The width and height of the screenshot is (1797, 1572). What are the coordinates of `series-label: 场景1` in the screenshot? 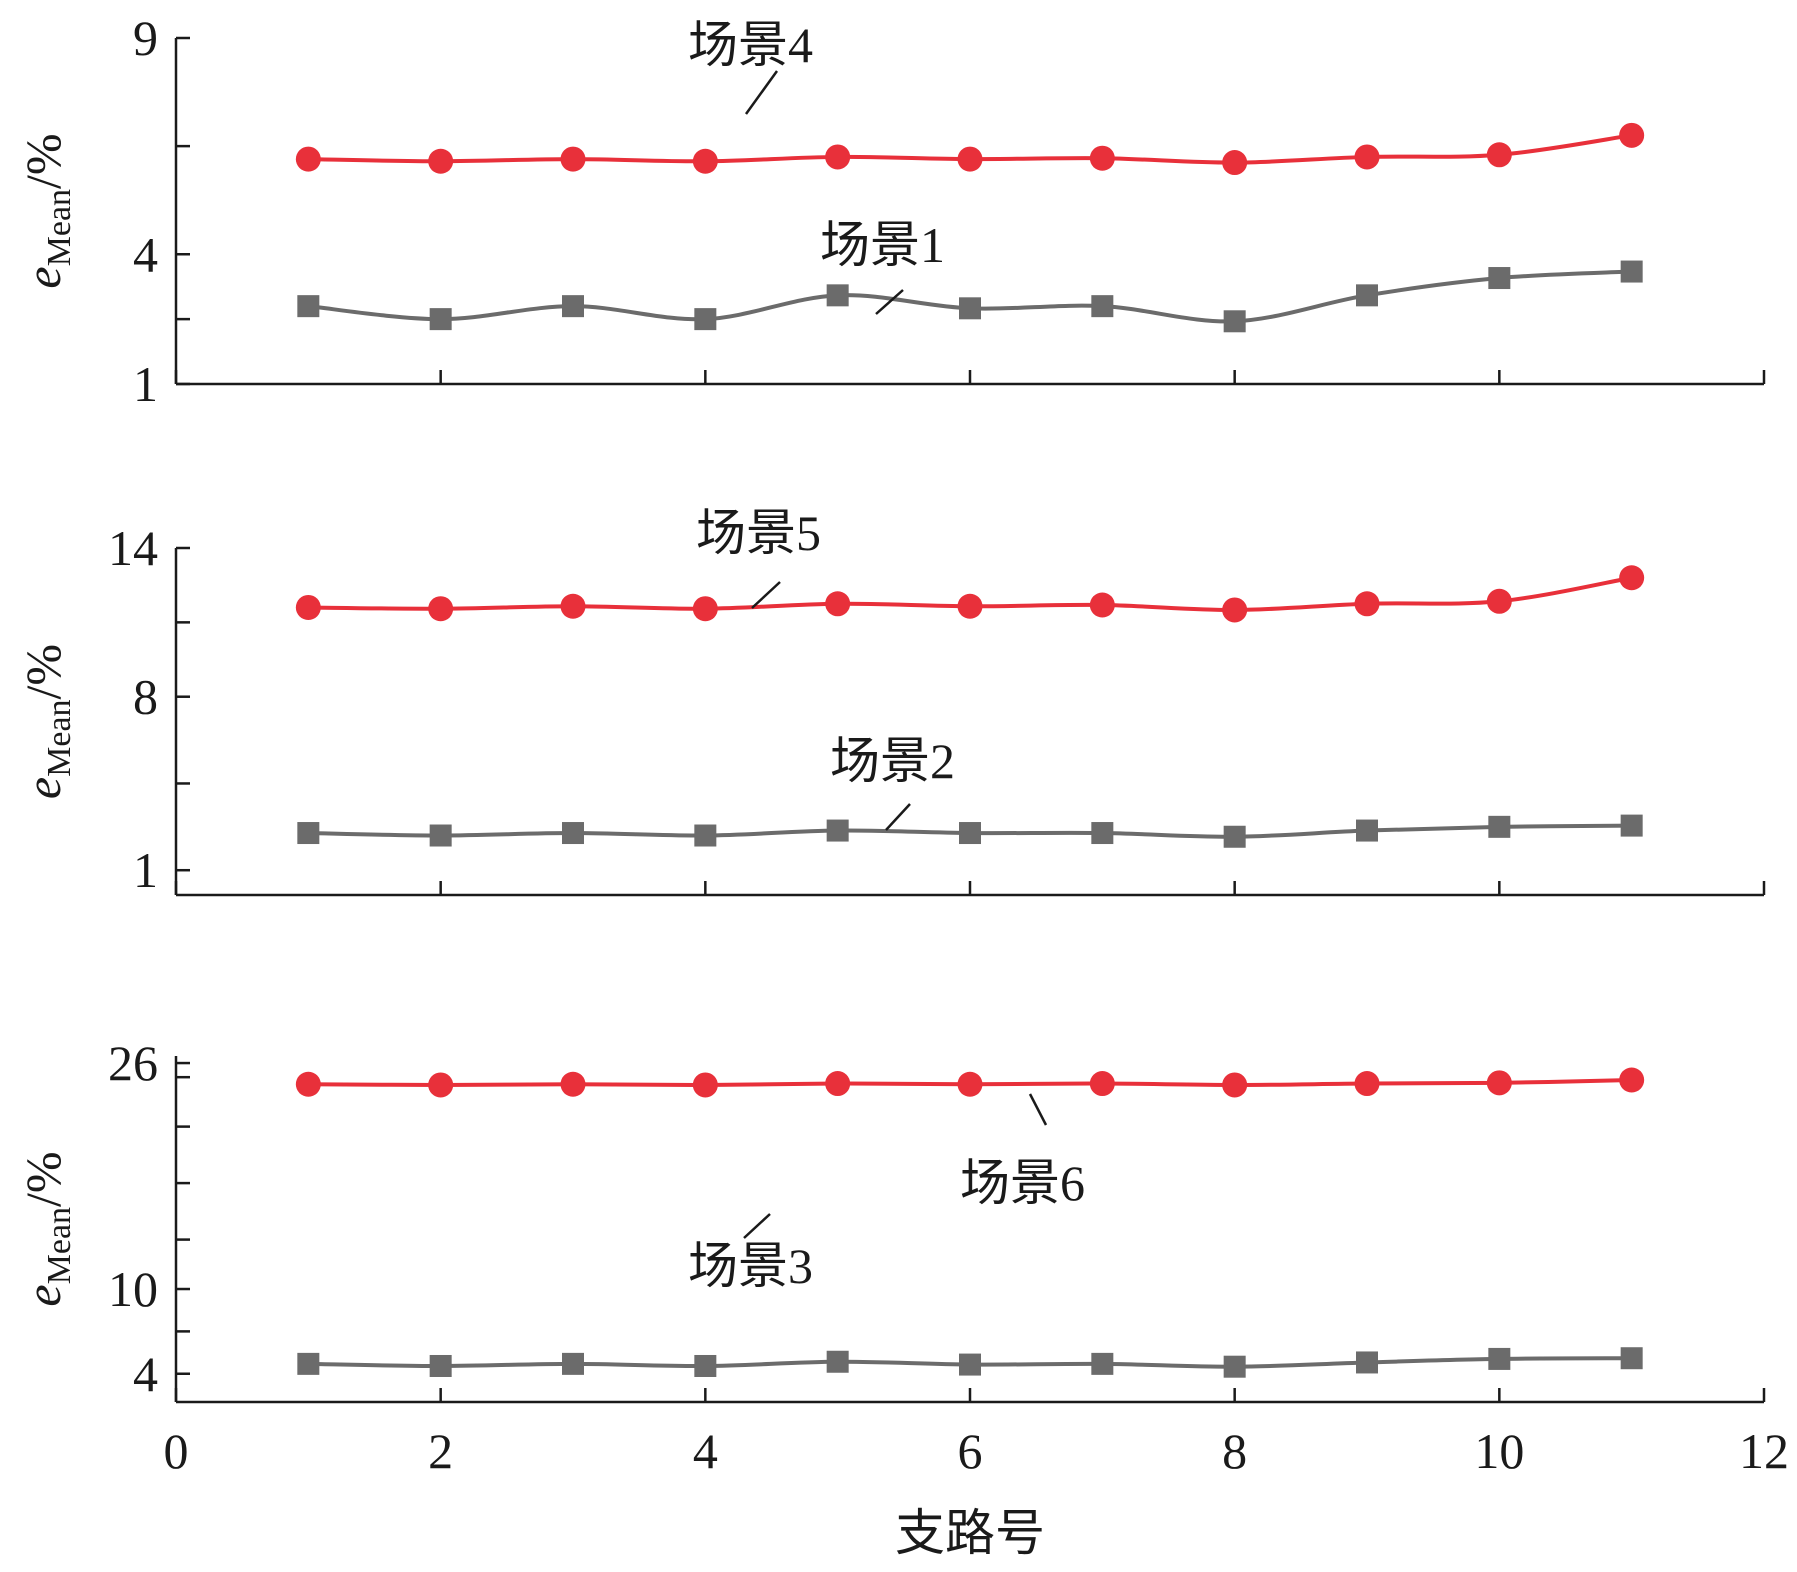 It's located at (882, 245).